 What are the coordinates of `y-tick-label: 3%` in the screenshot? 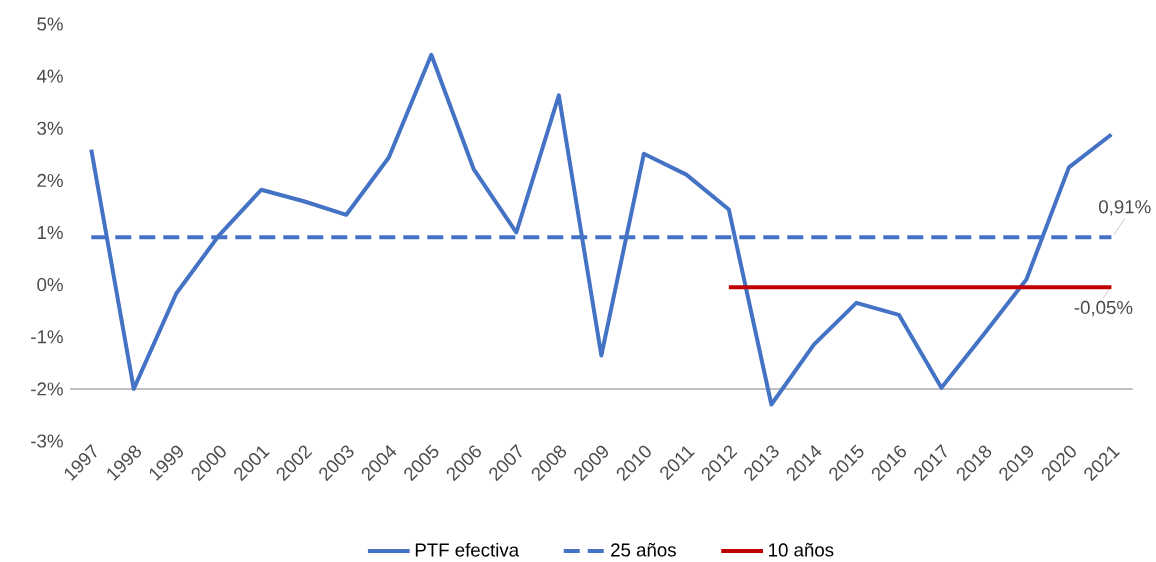 It's located at (50, 128).